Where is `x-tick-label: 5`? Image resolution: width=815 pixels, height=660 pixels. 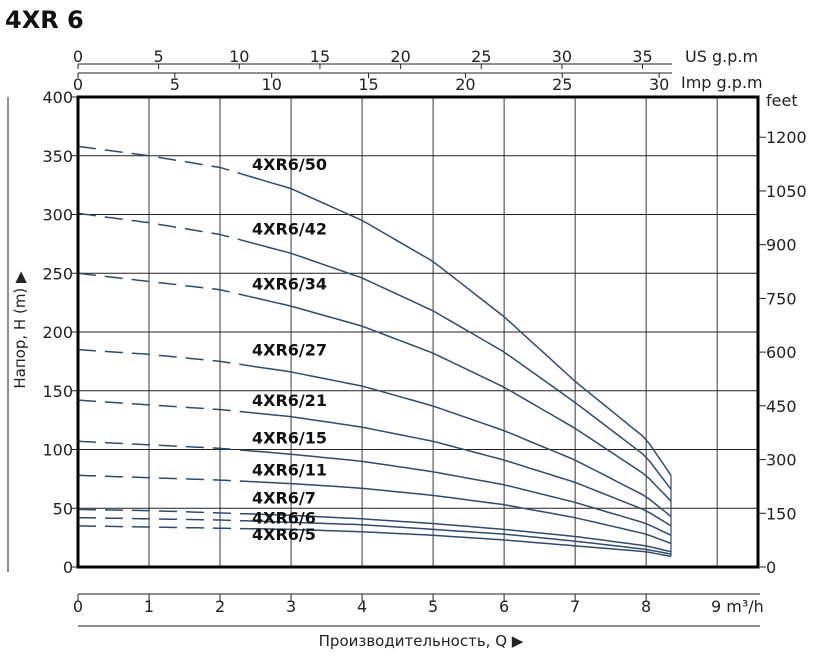
x-tick-label: 5 is located at coordinates (433, 606).